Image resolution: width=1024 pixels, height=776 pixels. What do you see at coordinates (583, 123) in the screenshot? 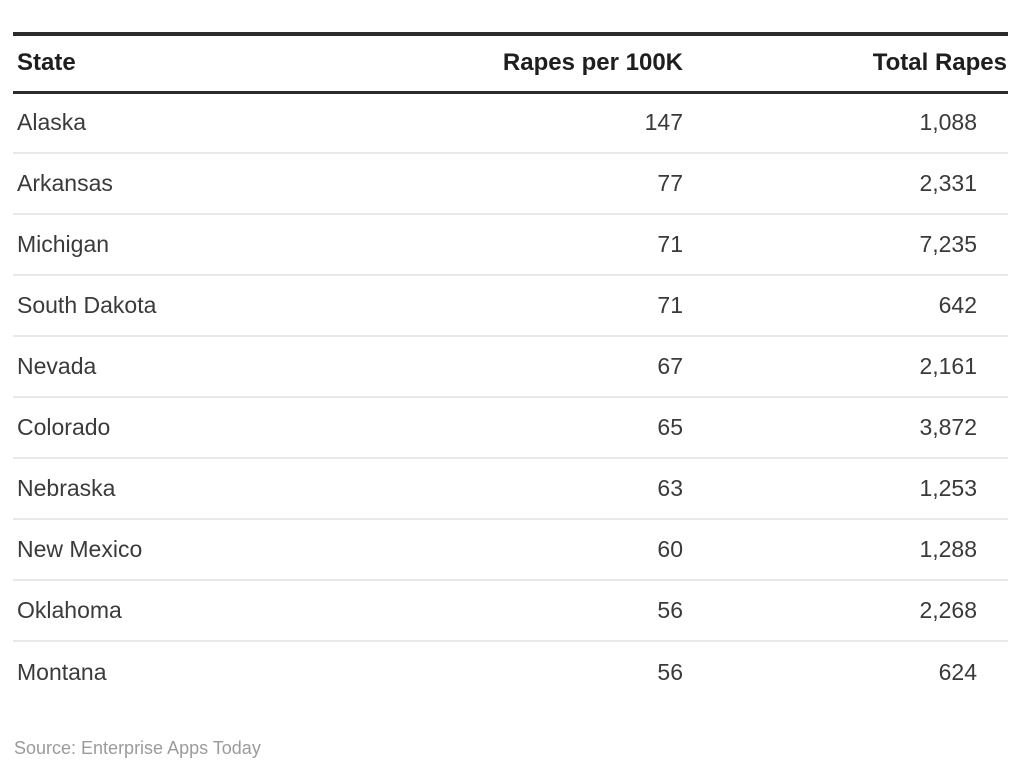
I see `rate-cell: 147` at bounding box center [583, 123].